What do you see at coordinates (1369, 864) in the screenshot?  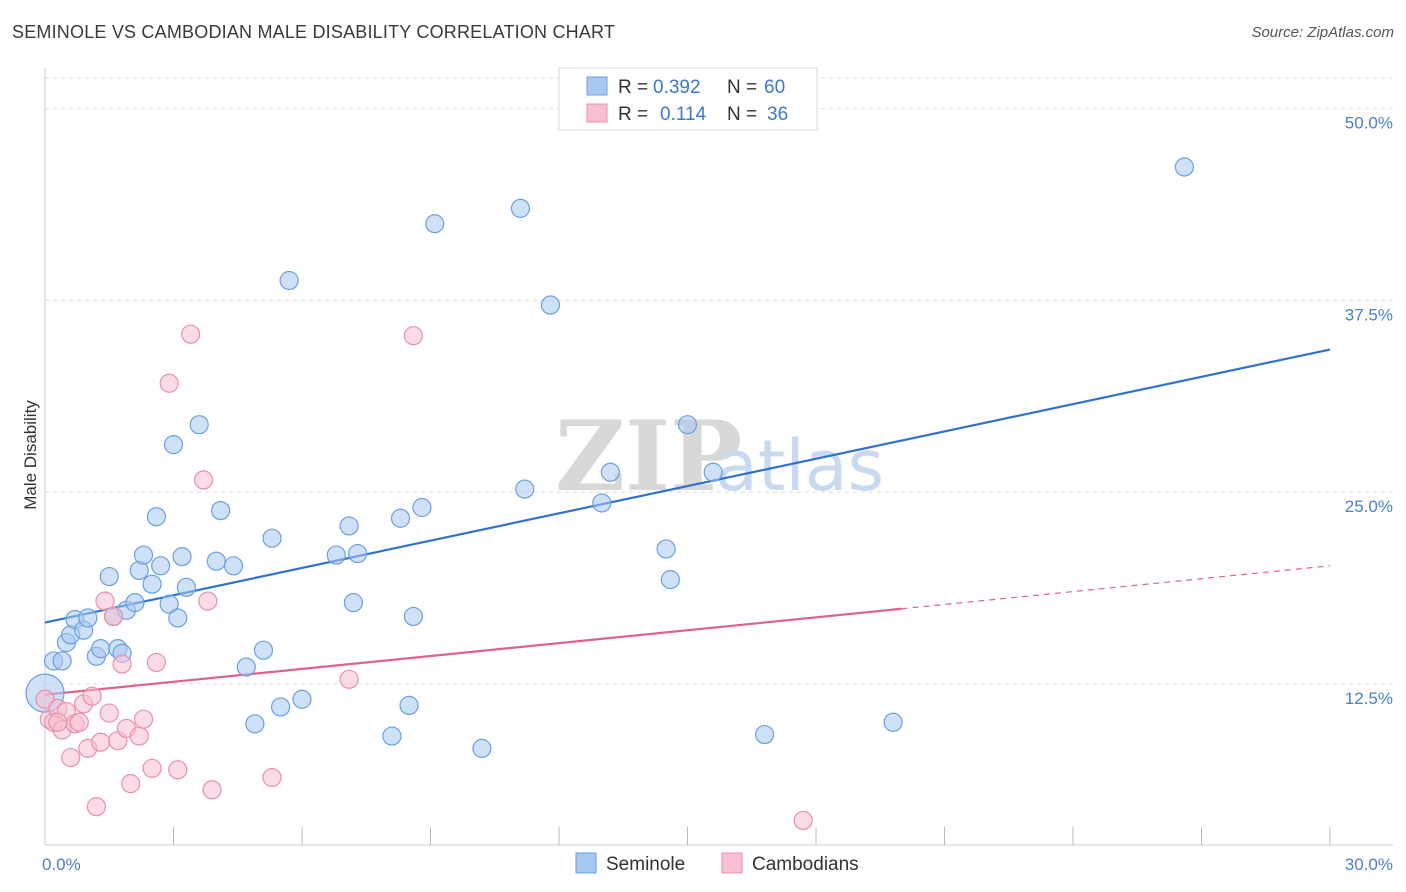 I see `x-tick-label: 30.0%` at bounding box center [1369, 864].